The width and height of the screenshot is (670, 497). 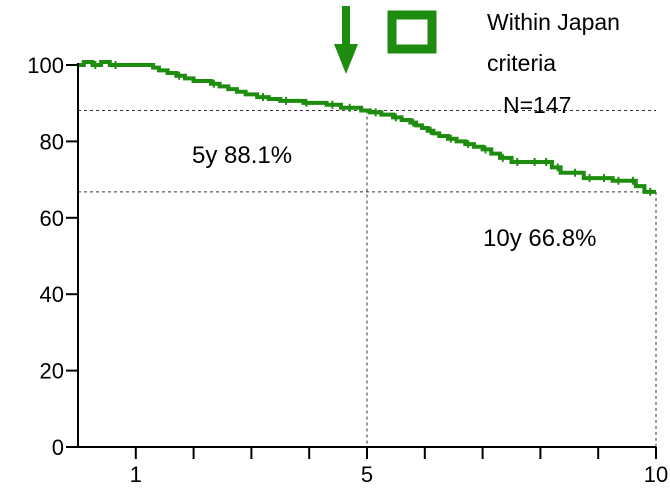 What do you see at coordinates (58, 447) in the screenshot?
I see `y-tick-label: 0` at bounding box center [58, 447].